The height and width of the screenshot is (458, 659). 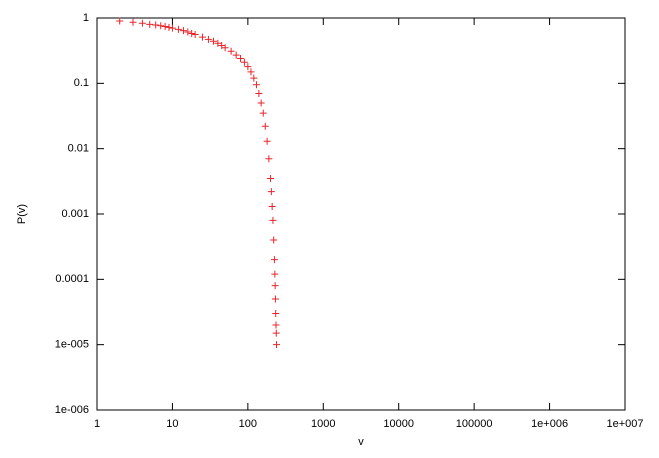 What do you see at coordinates (172, 424) in the screenshot?
I see `x-tick-label: 10` at bounding box center [172, 424].